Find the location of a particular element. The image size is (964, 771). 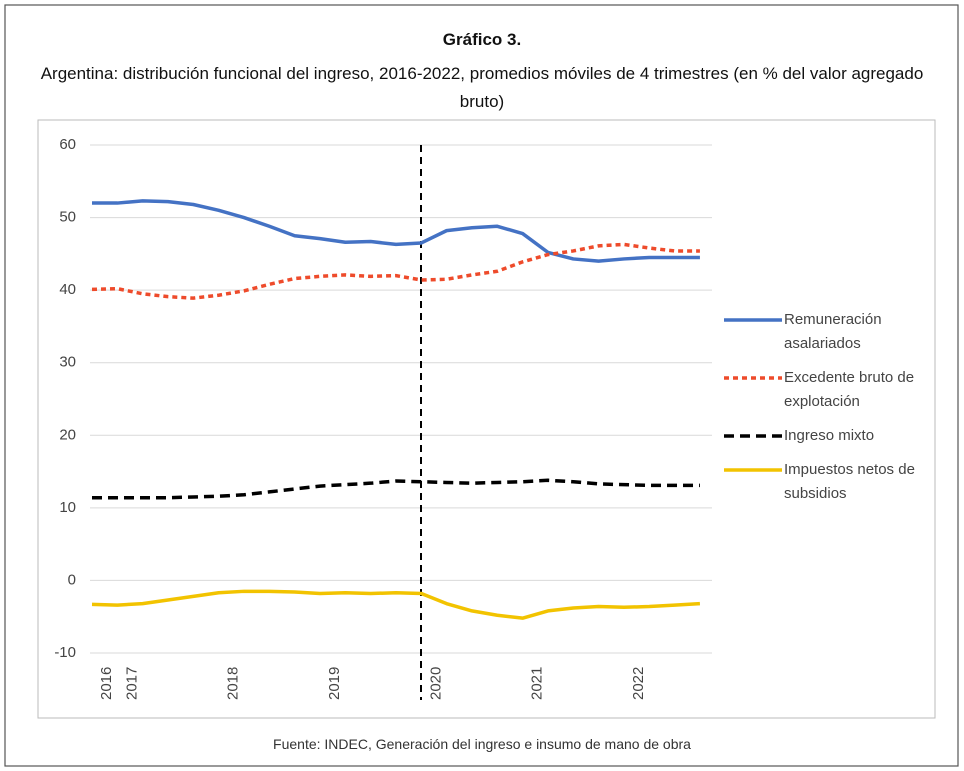

x-tick-label: 2018 is located at coordinates (233, 683).